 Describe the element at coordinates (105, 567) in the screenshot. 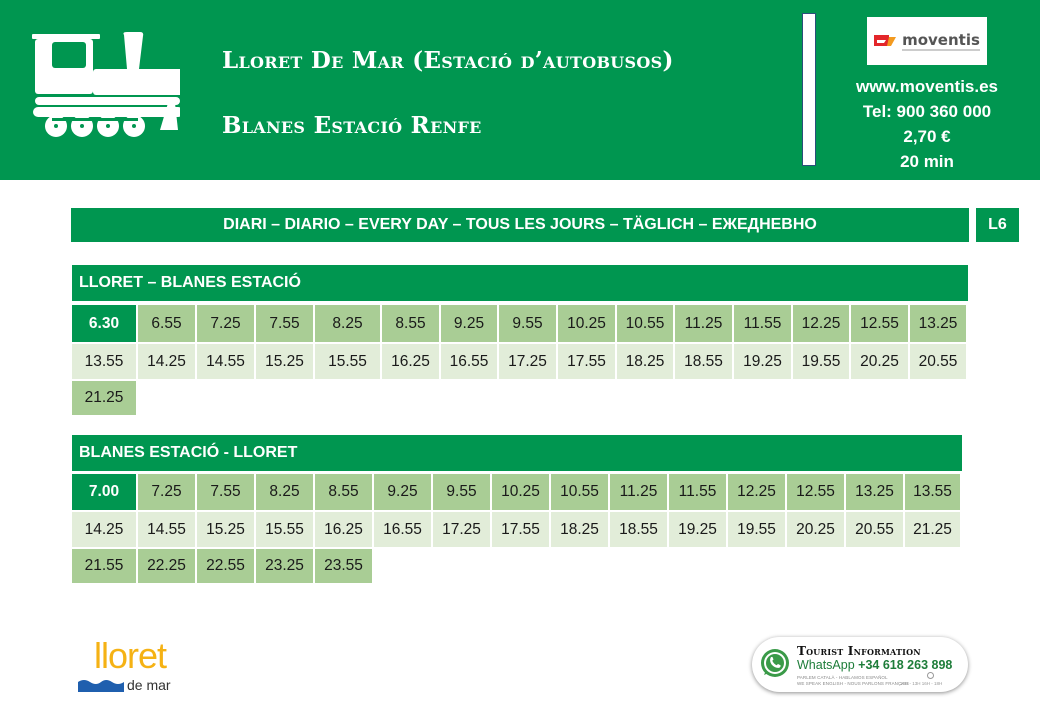

I see `departure-time-cell: 21.55` at that location.